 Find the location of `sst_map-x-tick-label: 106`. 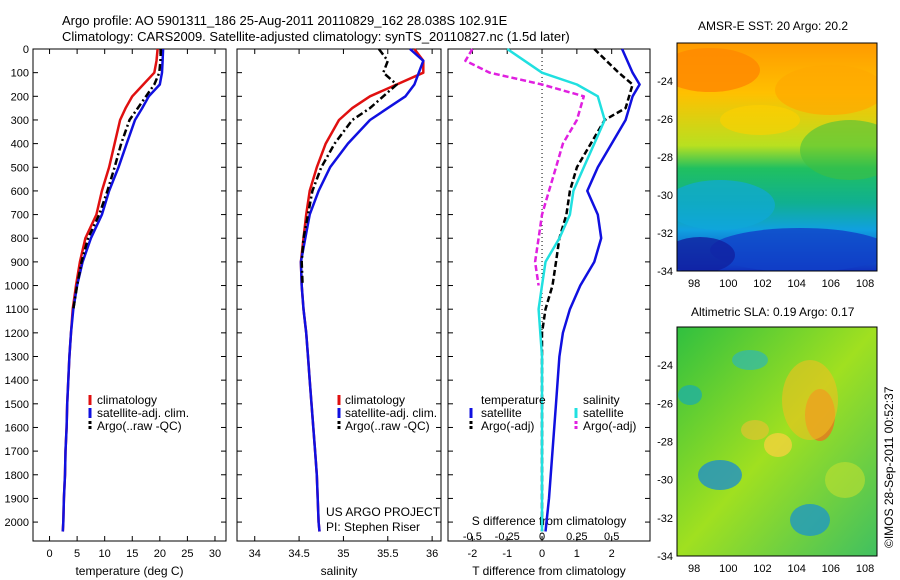

sst_map-x-tick-label: 106 is located at coordinates (831, 284).